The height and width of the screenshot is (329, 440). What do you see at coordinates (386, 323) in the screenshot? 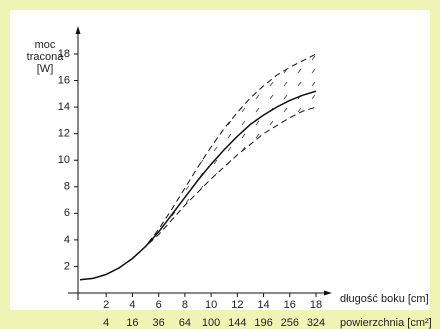
I see `x2-label: powierzchnia [cm²]` at bounding box center [386, 323].